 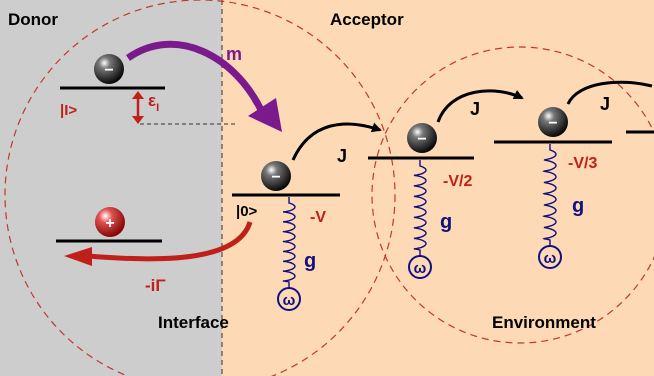 I want to click on donor-electron: −, so click(x=109, y=69).